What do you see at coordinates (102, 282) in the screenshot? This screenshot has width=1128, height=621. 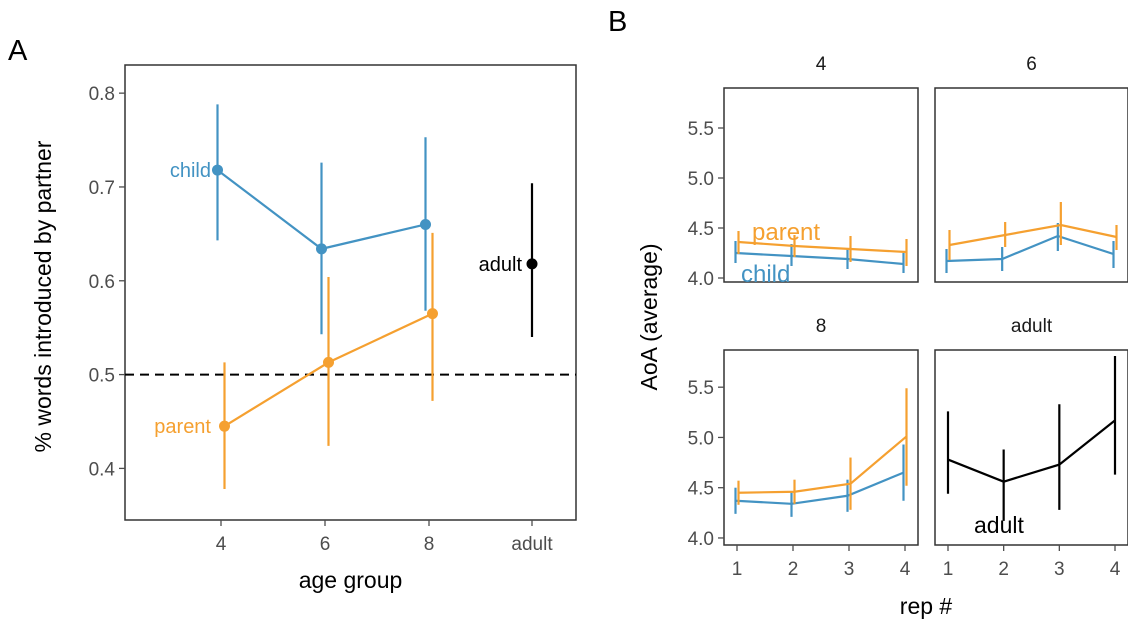 I see `y-tick-label: 0.6` at bounding box center [102, 282].